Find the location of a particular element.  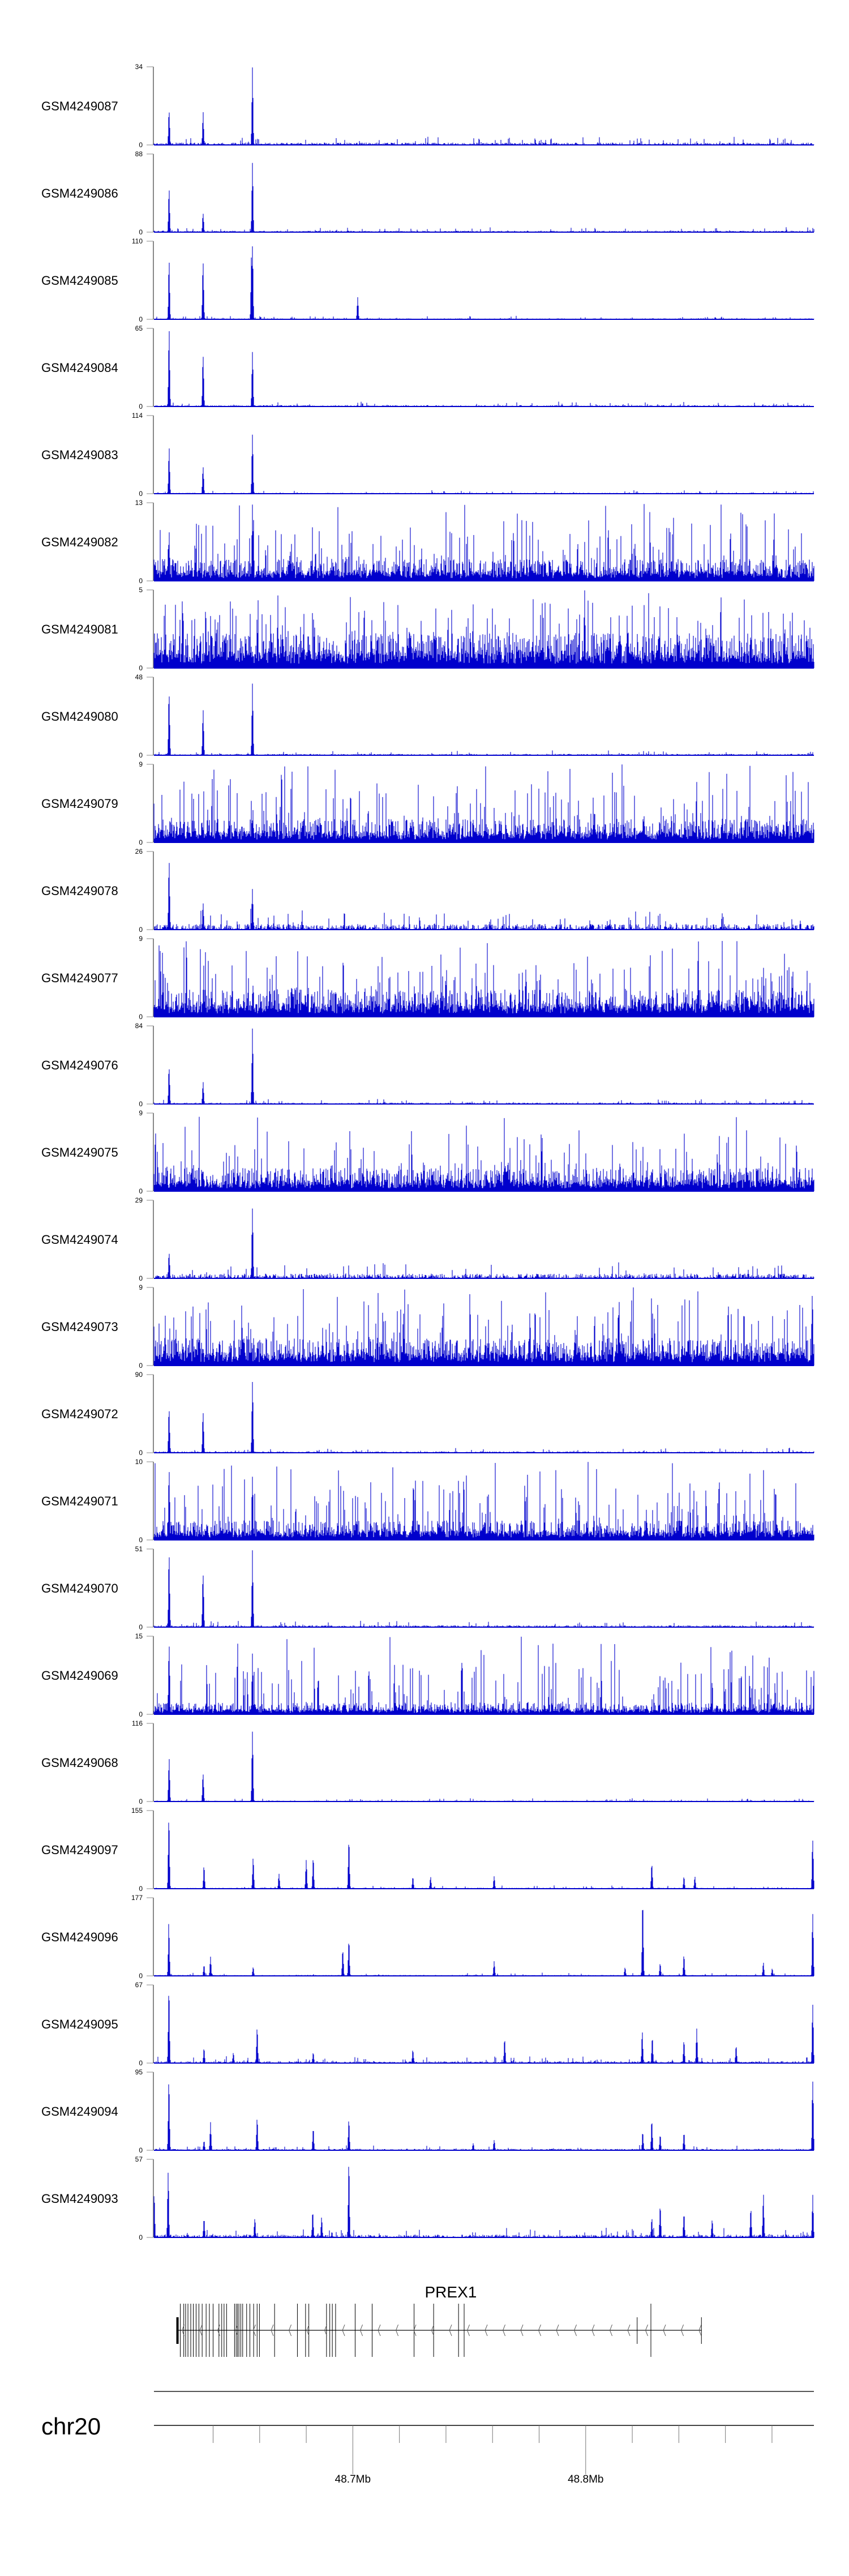

signal-track: GSM4249093 57 0 is located at coordinates (427, 2198).